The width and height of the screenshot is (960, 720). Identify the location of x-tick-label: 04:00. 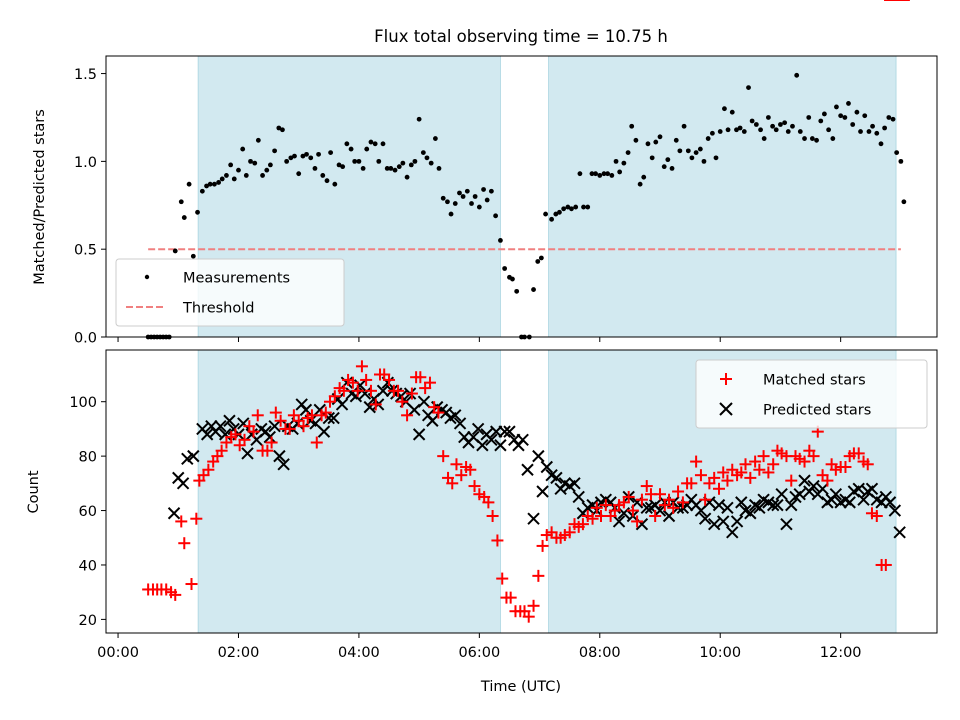
(359, 653).